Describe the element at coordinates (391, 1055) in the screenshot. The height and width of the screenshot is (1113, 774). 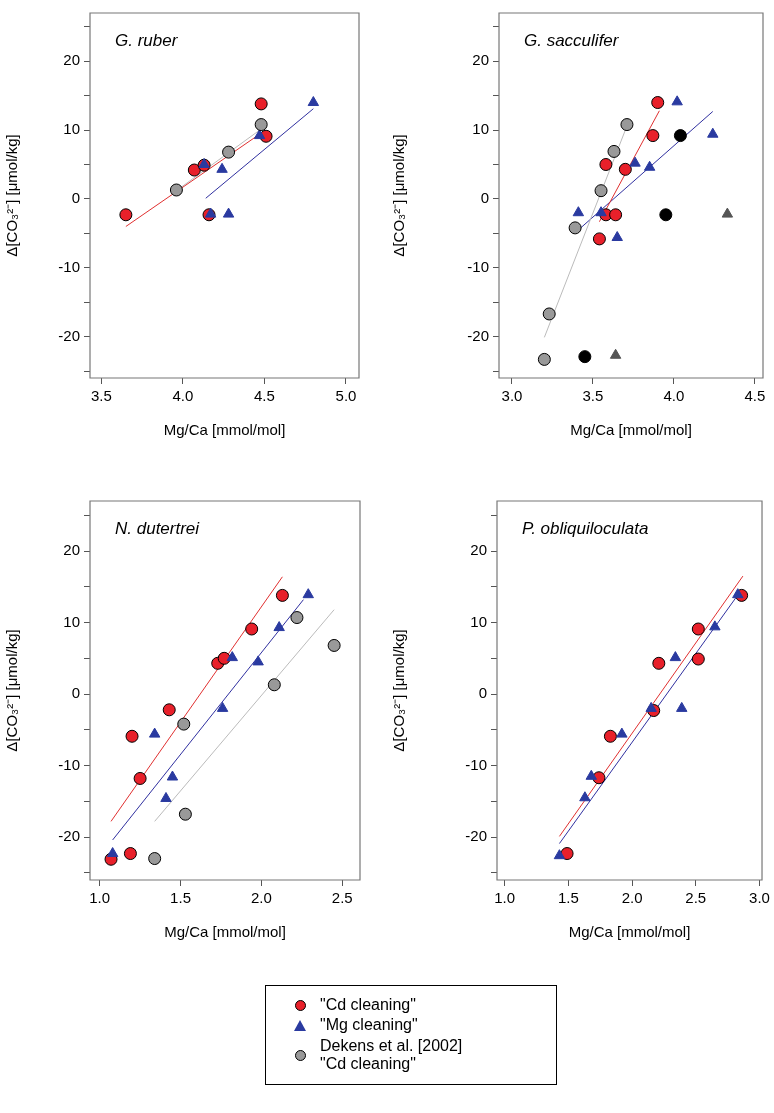
I see `legend-label: Dekens et al. [2002] "Cd cleaning"` at that location.